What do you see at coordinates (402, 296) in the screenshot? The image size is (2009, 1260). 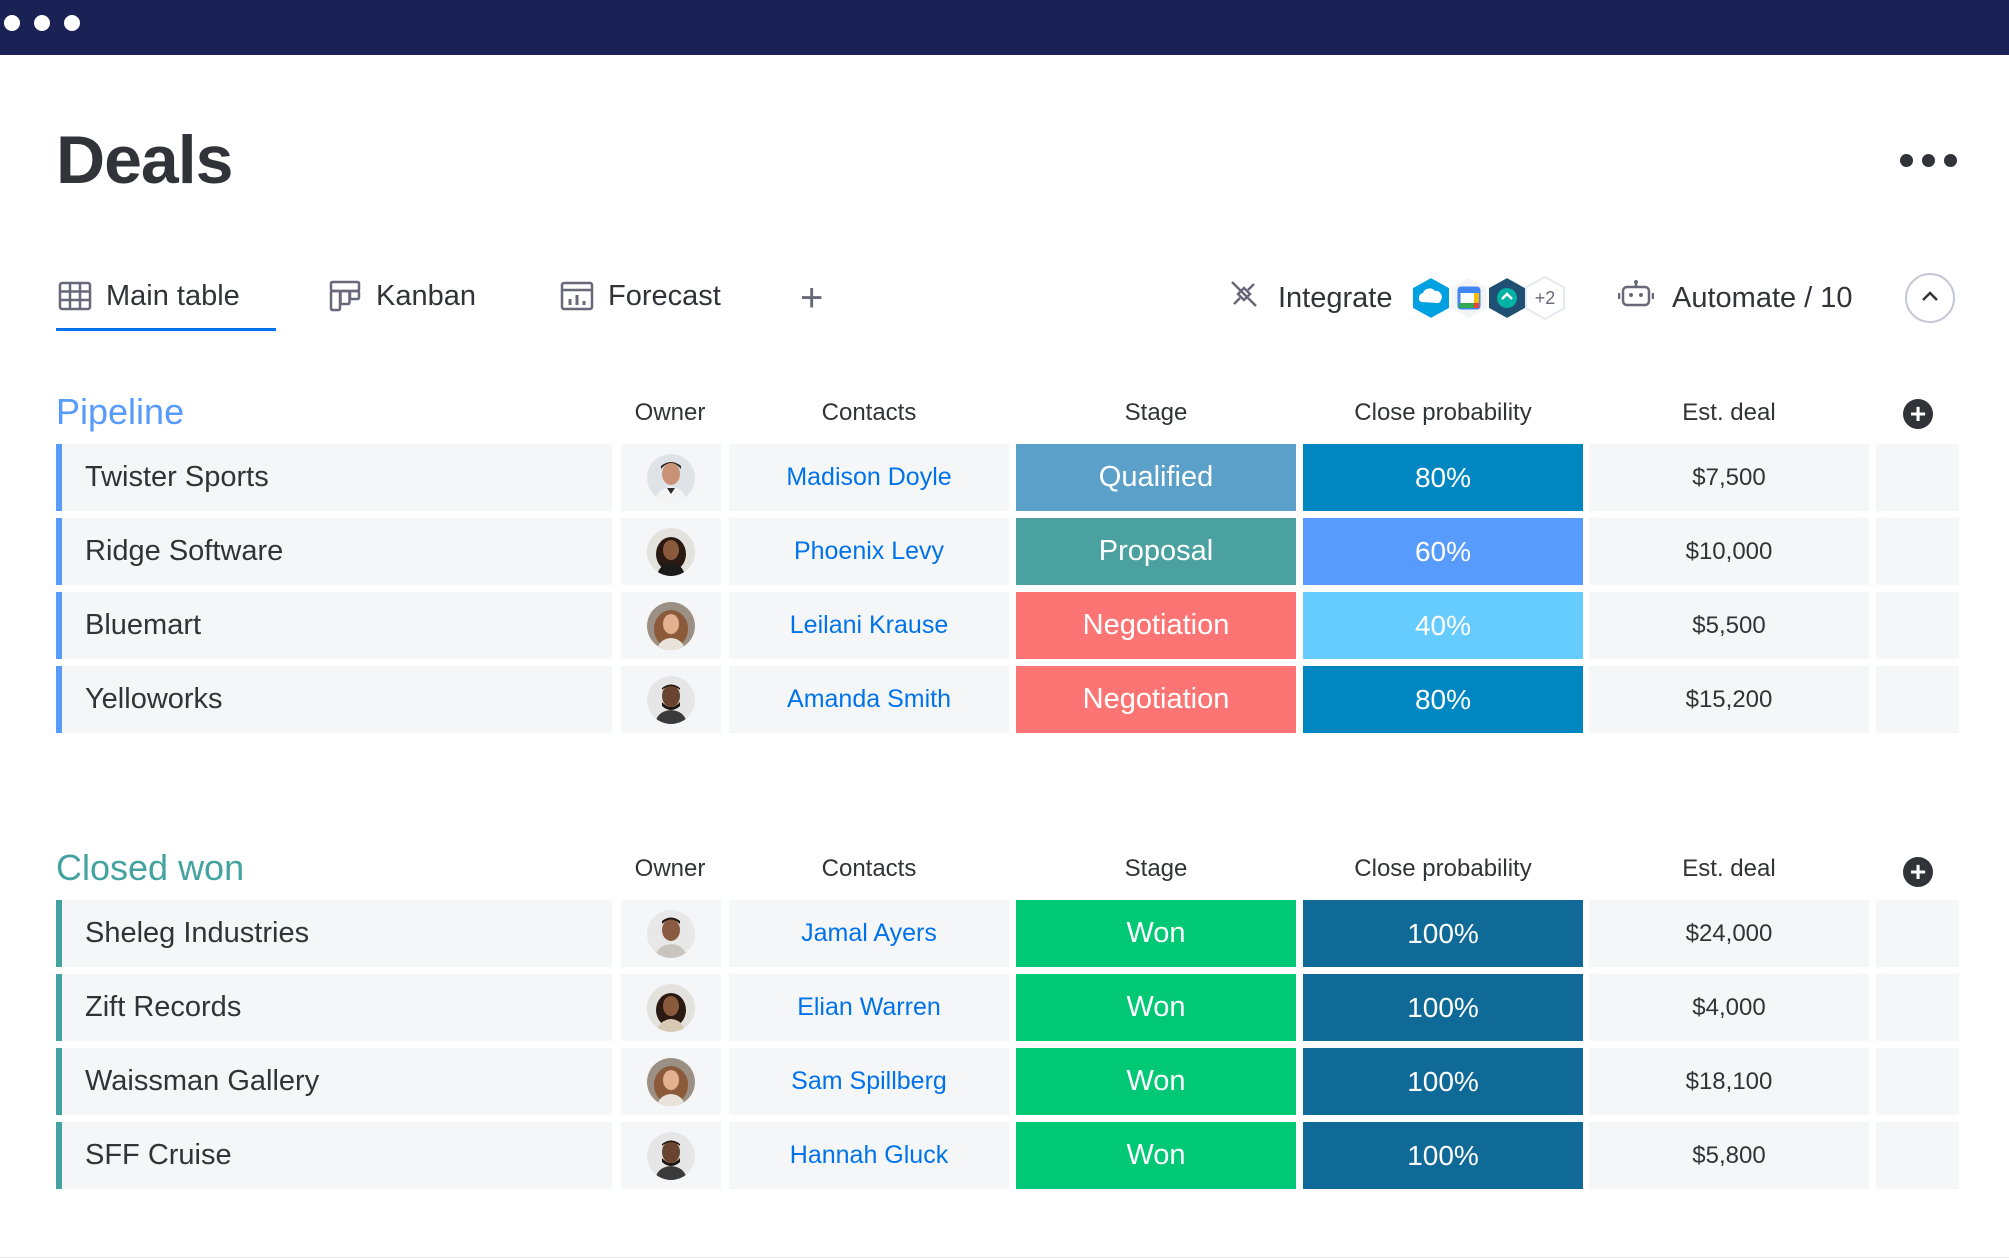 I see `tab-kanban: Kanban` at bounding box center [402, 296].